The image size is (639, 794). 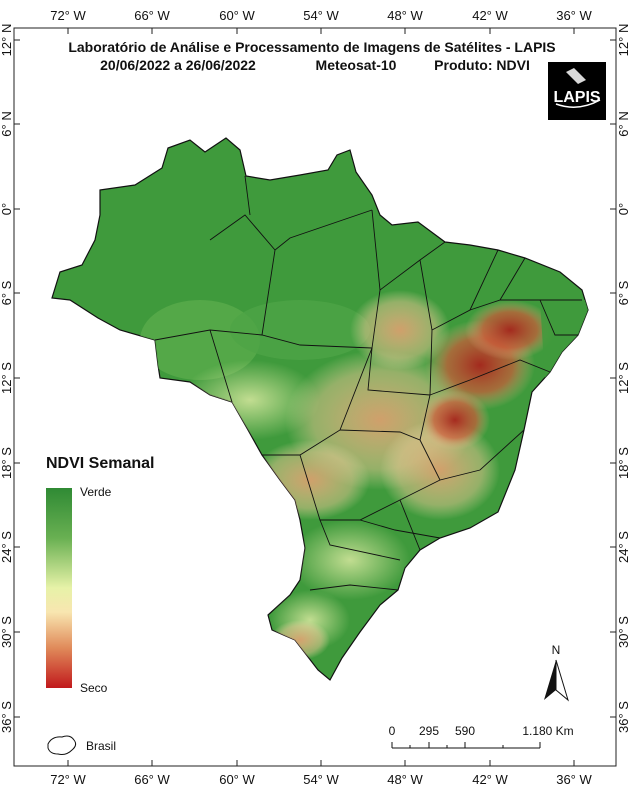 What do you see at coordinates (623, 209) in the screenshot?
I see `lat-label-right: 0°` at bounding box center [623, 209].